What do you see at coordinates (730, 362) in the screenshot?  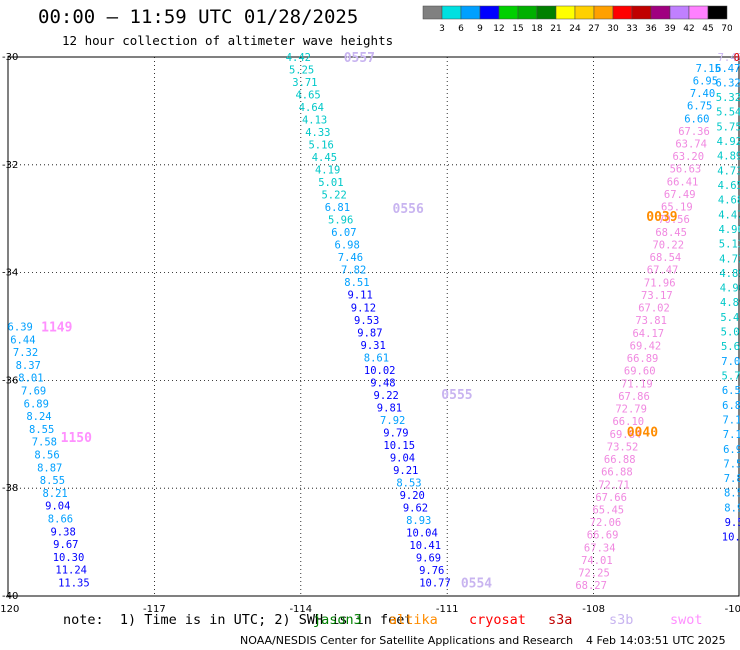 I see `wave-height-value: 7.02` at bounding box center [730, 362].